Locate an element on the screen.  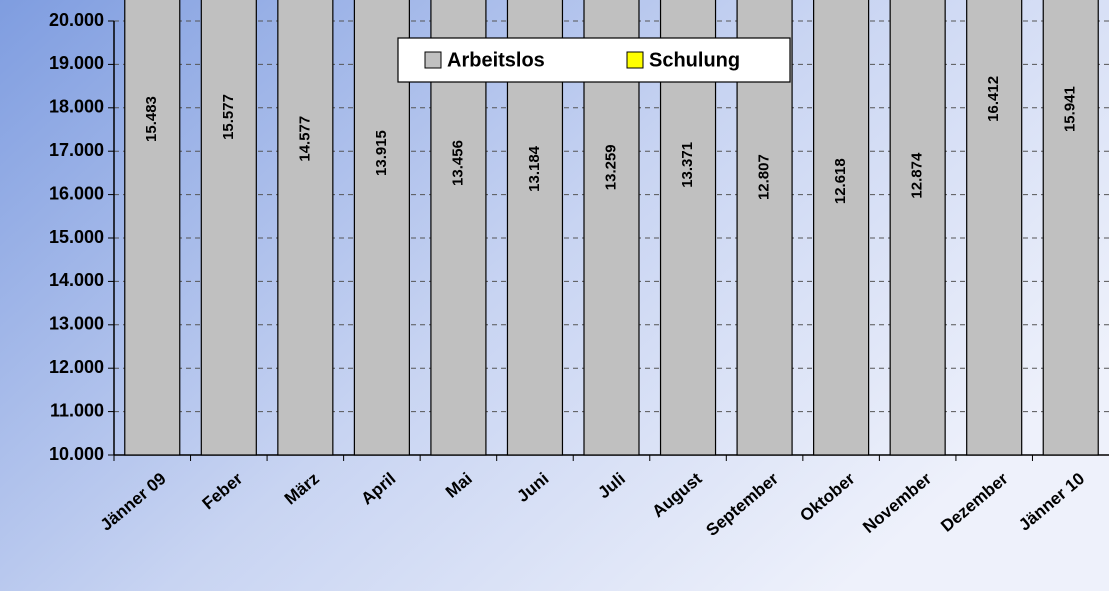
y-tick-label: 11.000 is located at coordinates (77, 410).